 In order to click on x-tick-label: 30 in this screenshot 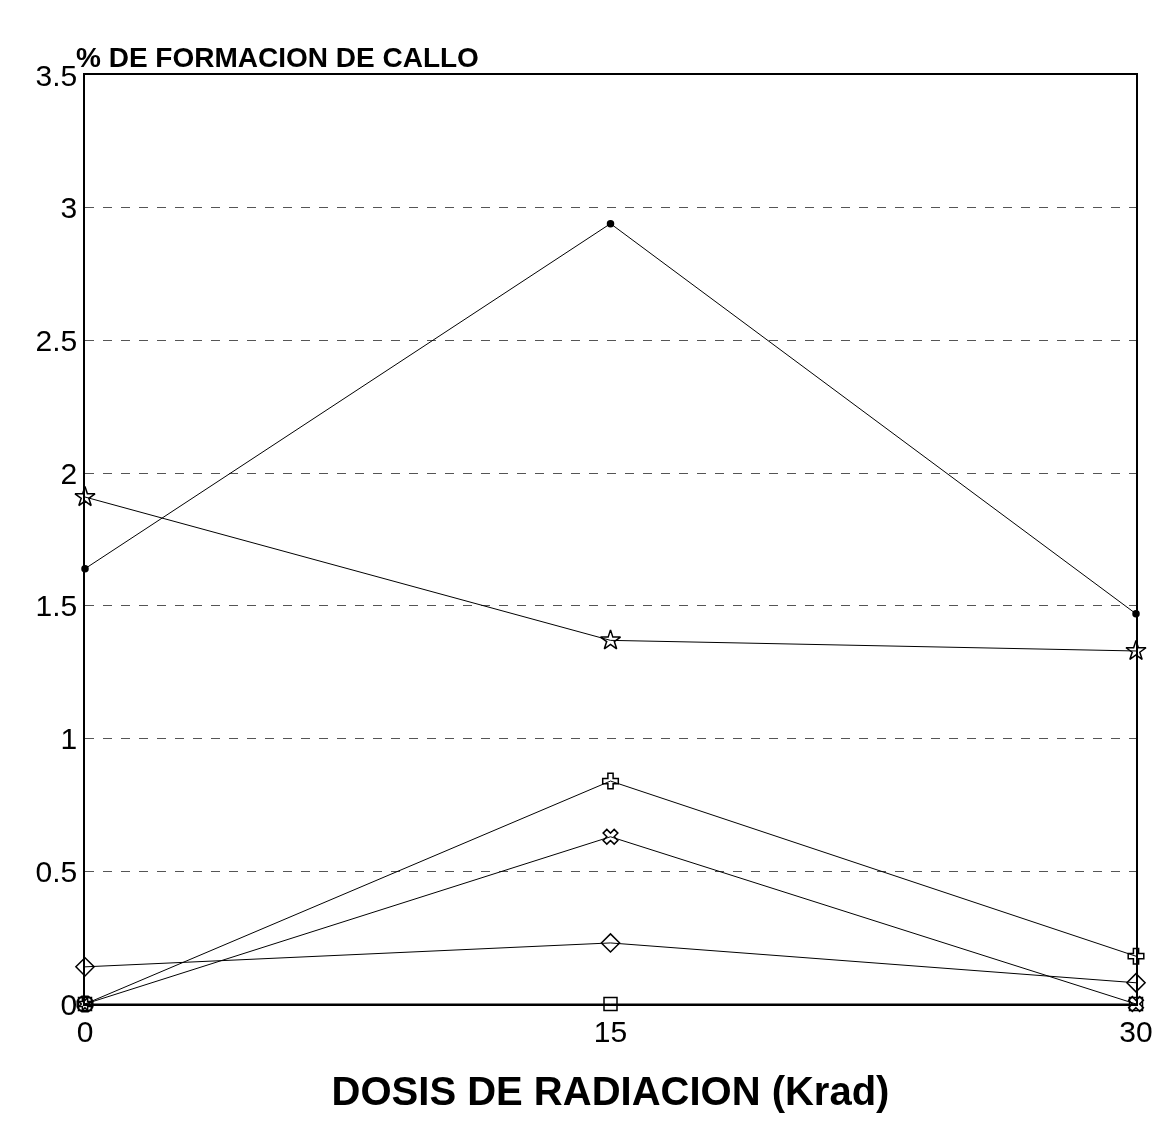, I will do `click(1136, 1031)`.